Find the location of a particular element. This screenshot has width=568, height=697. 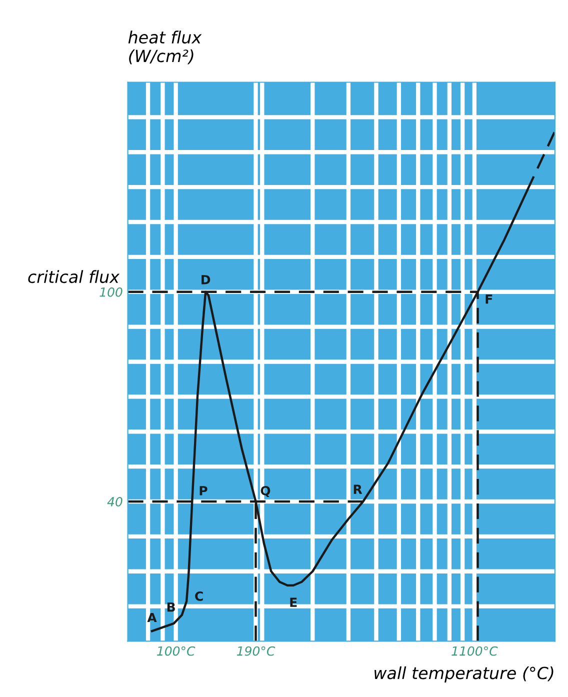

y-tick-label: 40 is located at coordinates (114, 501).